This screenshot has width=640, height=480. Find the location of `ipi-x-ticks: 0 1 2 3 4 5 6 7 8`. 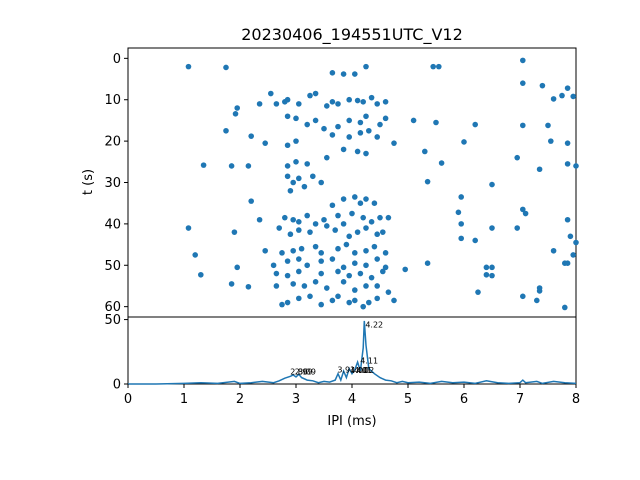

ipi-x-ticks: 0 1 2 3 4 5 6 7 8 is located at coordinates (352, 395).